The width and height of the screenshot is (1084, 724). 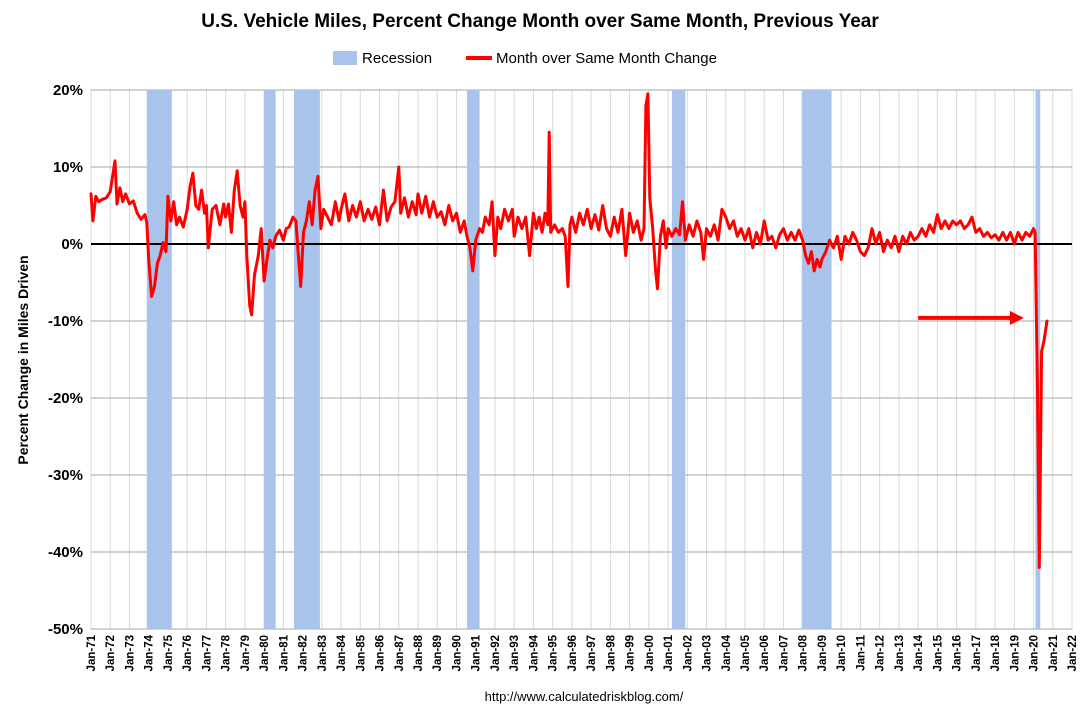 What do you see at coordinates (65, 321) in the screenshot?
I see `y-tick-label: -10%` at bounding box center [65, 321].